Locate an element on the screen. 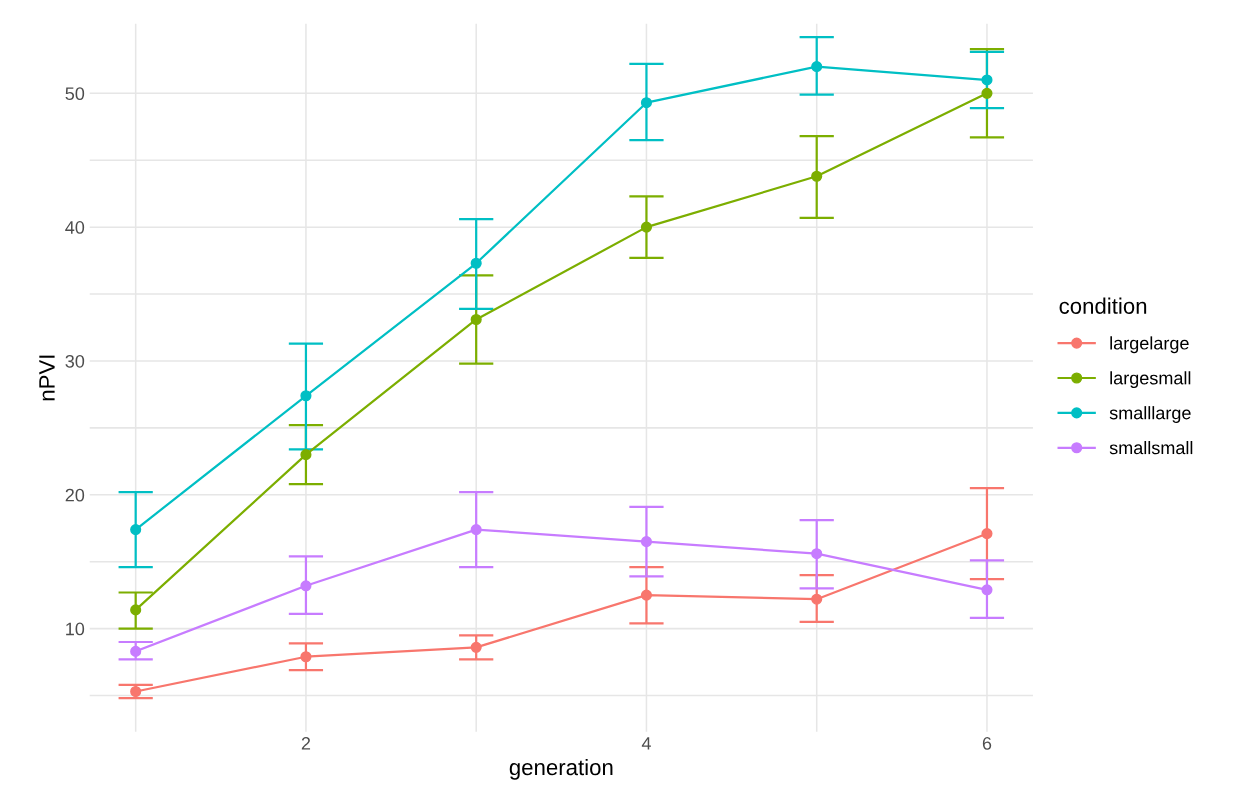 This screenshot has width=1246, height=791. x-tick-label: 2 is located at coordinates (306, 743).